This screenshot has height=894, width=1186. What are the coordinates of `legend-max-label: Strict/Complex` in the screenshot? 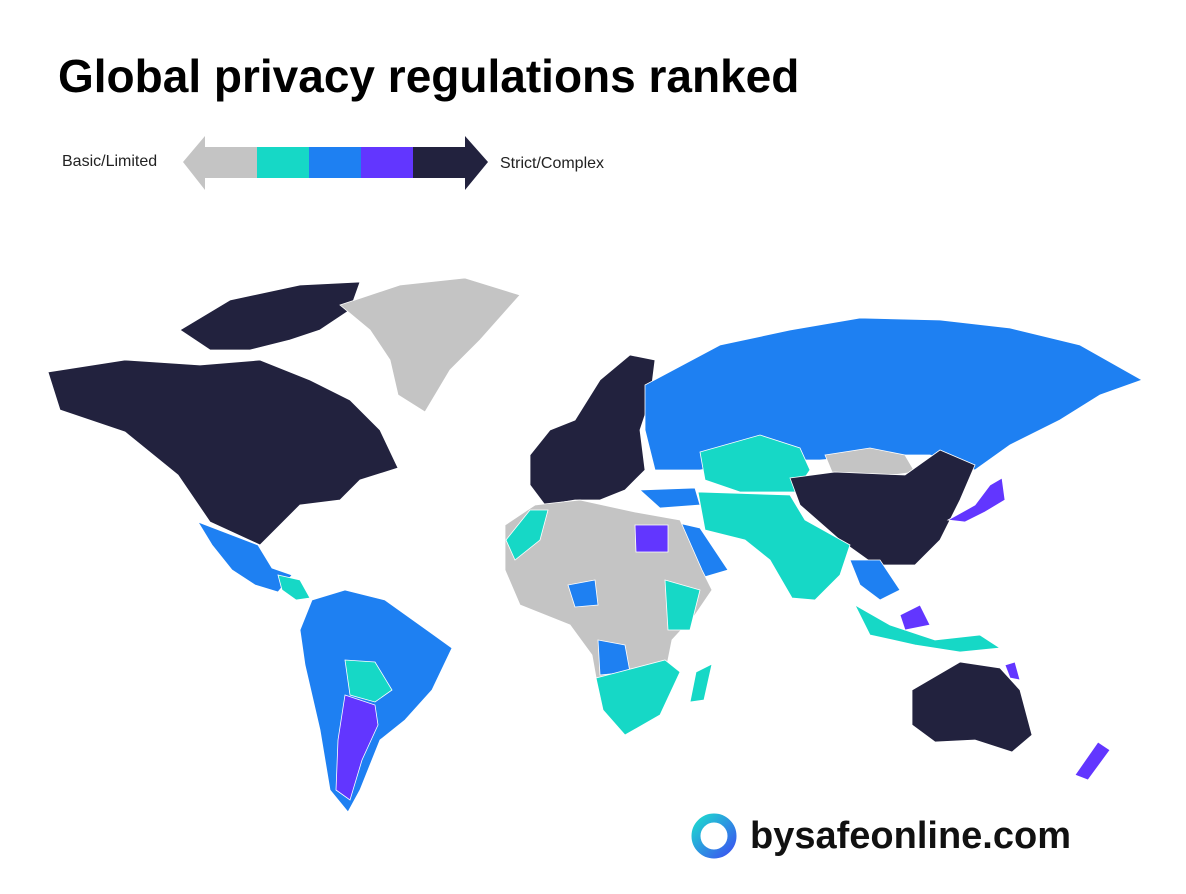 It's located at (552, 163).